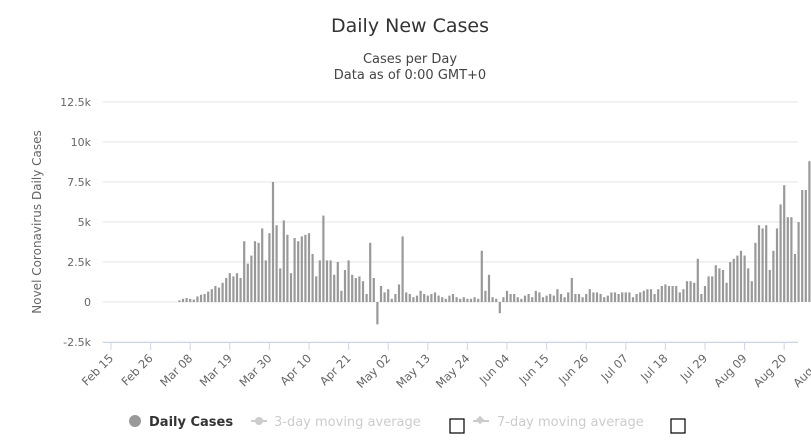 This screenshot has height=445, width=811. What do you see at coordinates (457, 426) in the screenshot?
I see `checkbox-3-day-average` at bounding box center [457, 426].